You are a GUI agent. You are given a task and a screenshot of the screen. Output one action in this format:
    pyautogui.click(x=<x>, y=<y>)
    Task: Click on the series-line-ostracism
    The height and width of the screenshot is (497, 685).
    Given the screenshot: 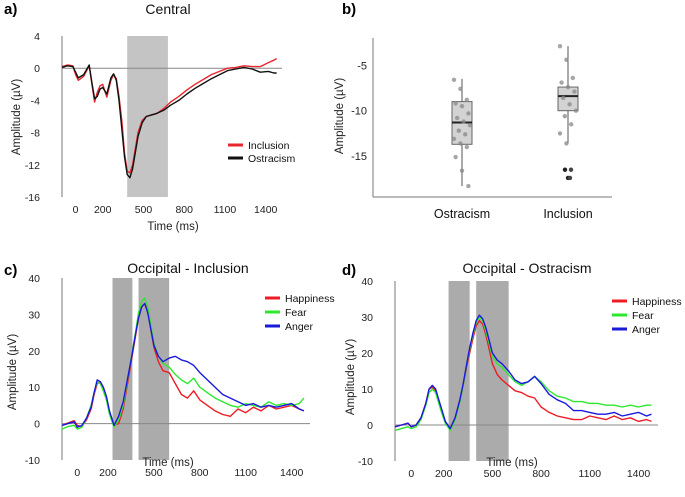 What is the action you would take?
    pyautogui.click(x=169, y=121)
    